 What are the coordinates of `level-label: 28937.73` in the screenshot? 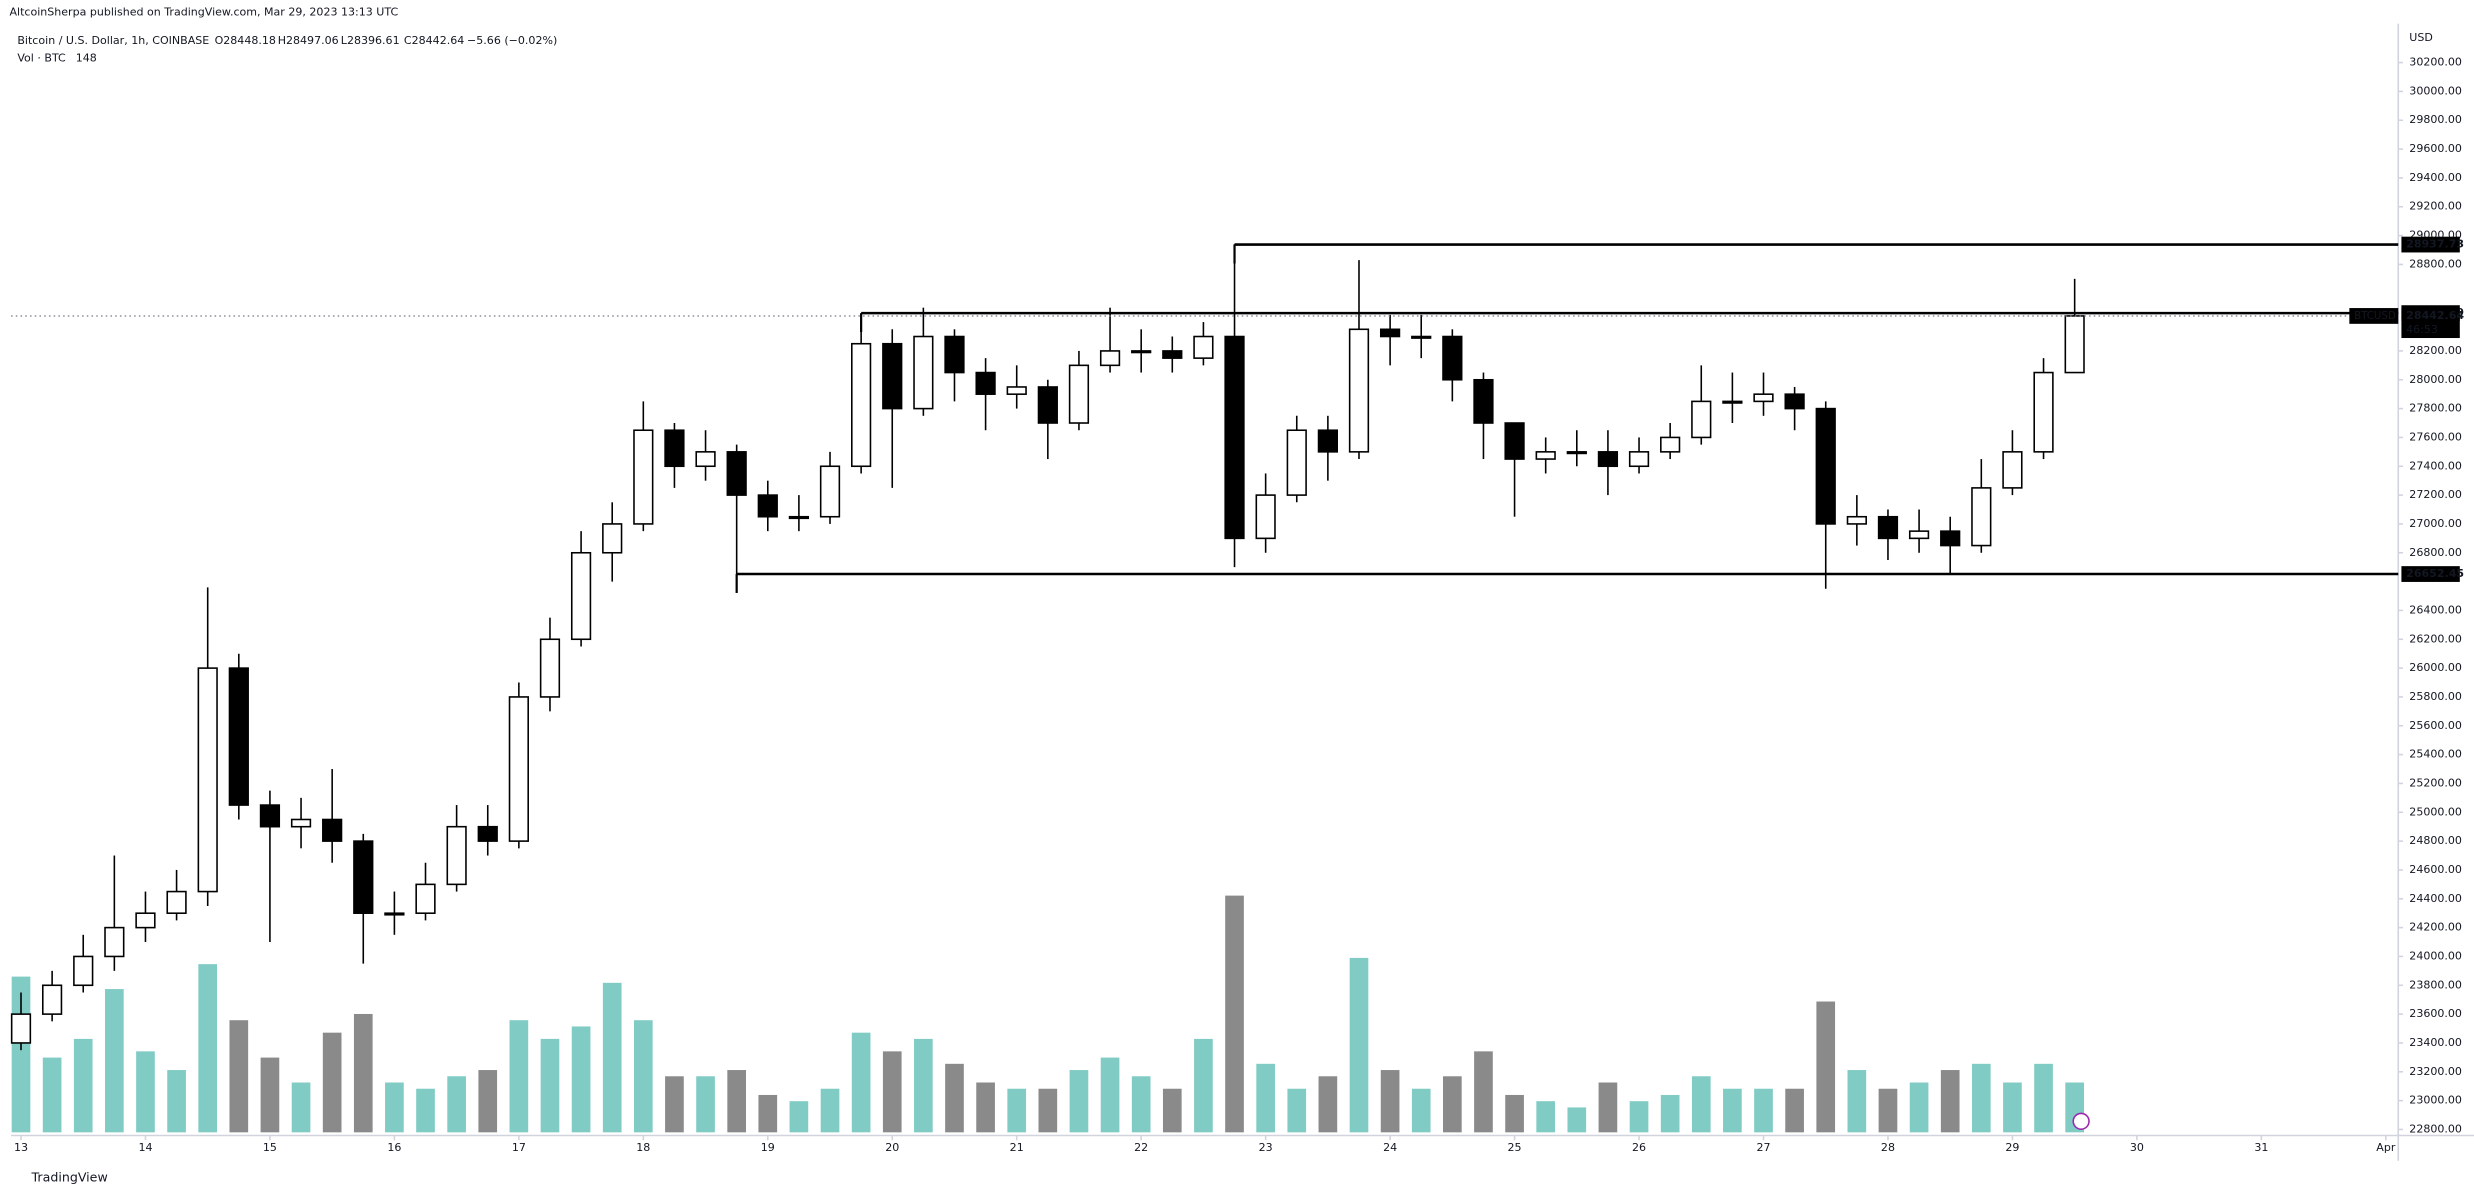 It's located at (2435, 244).